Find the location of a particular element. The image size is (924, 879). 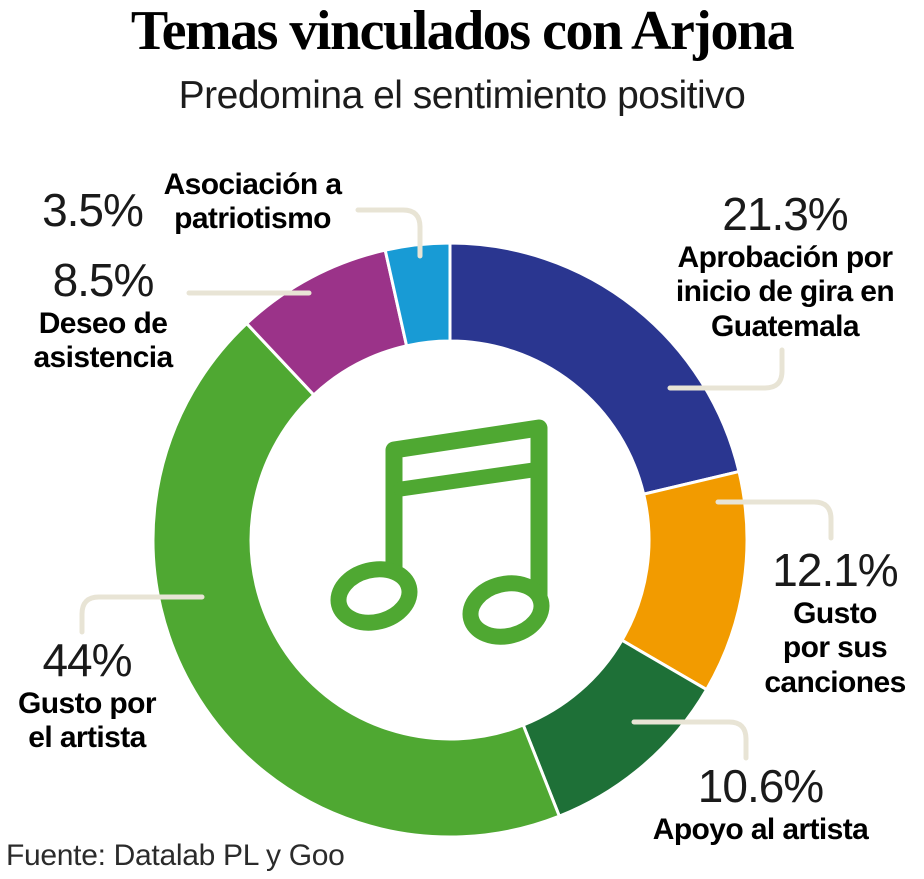

slice-label-line: Asociación a is located at coordinates (252, 184).